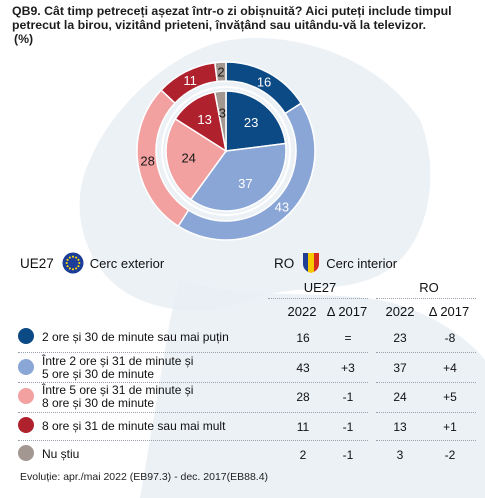  I want to click on category-5-label: Nu știu, so click(162, 454).